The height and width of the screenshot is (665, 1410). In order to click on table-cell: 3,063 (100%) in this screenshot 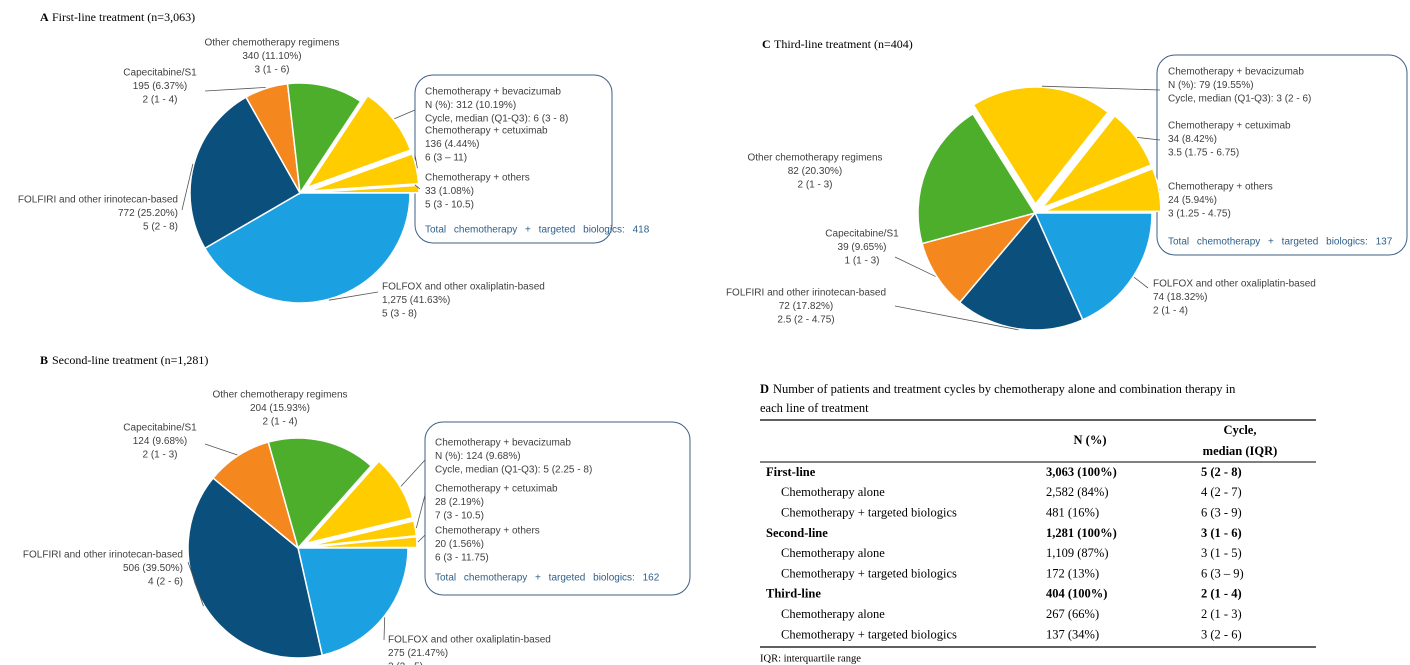, I will do `click(1081, 472)`.